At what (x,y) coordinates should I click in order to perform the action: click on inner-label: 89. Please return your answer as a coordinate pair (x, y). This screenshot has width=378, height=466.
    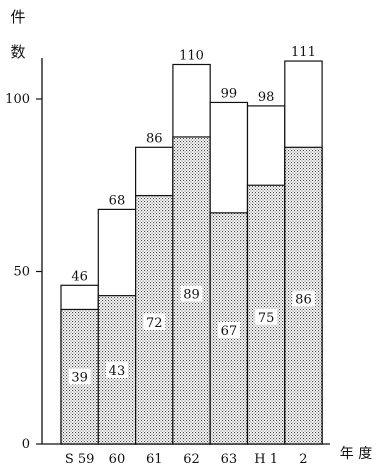
    Looking at the image, I should click on (191, 295).